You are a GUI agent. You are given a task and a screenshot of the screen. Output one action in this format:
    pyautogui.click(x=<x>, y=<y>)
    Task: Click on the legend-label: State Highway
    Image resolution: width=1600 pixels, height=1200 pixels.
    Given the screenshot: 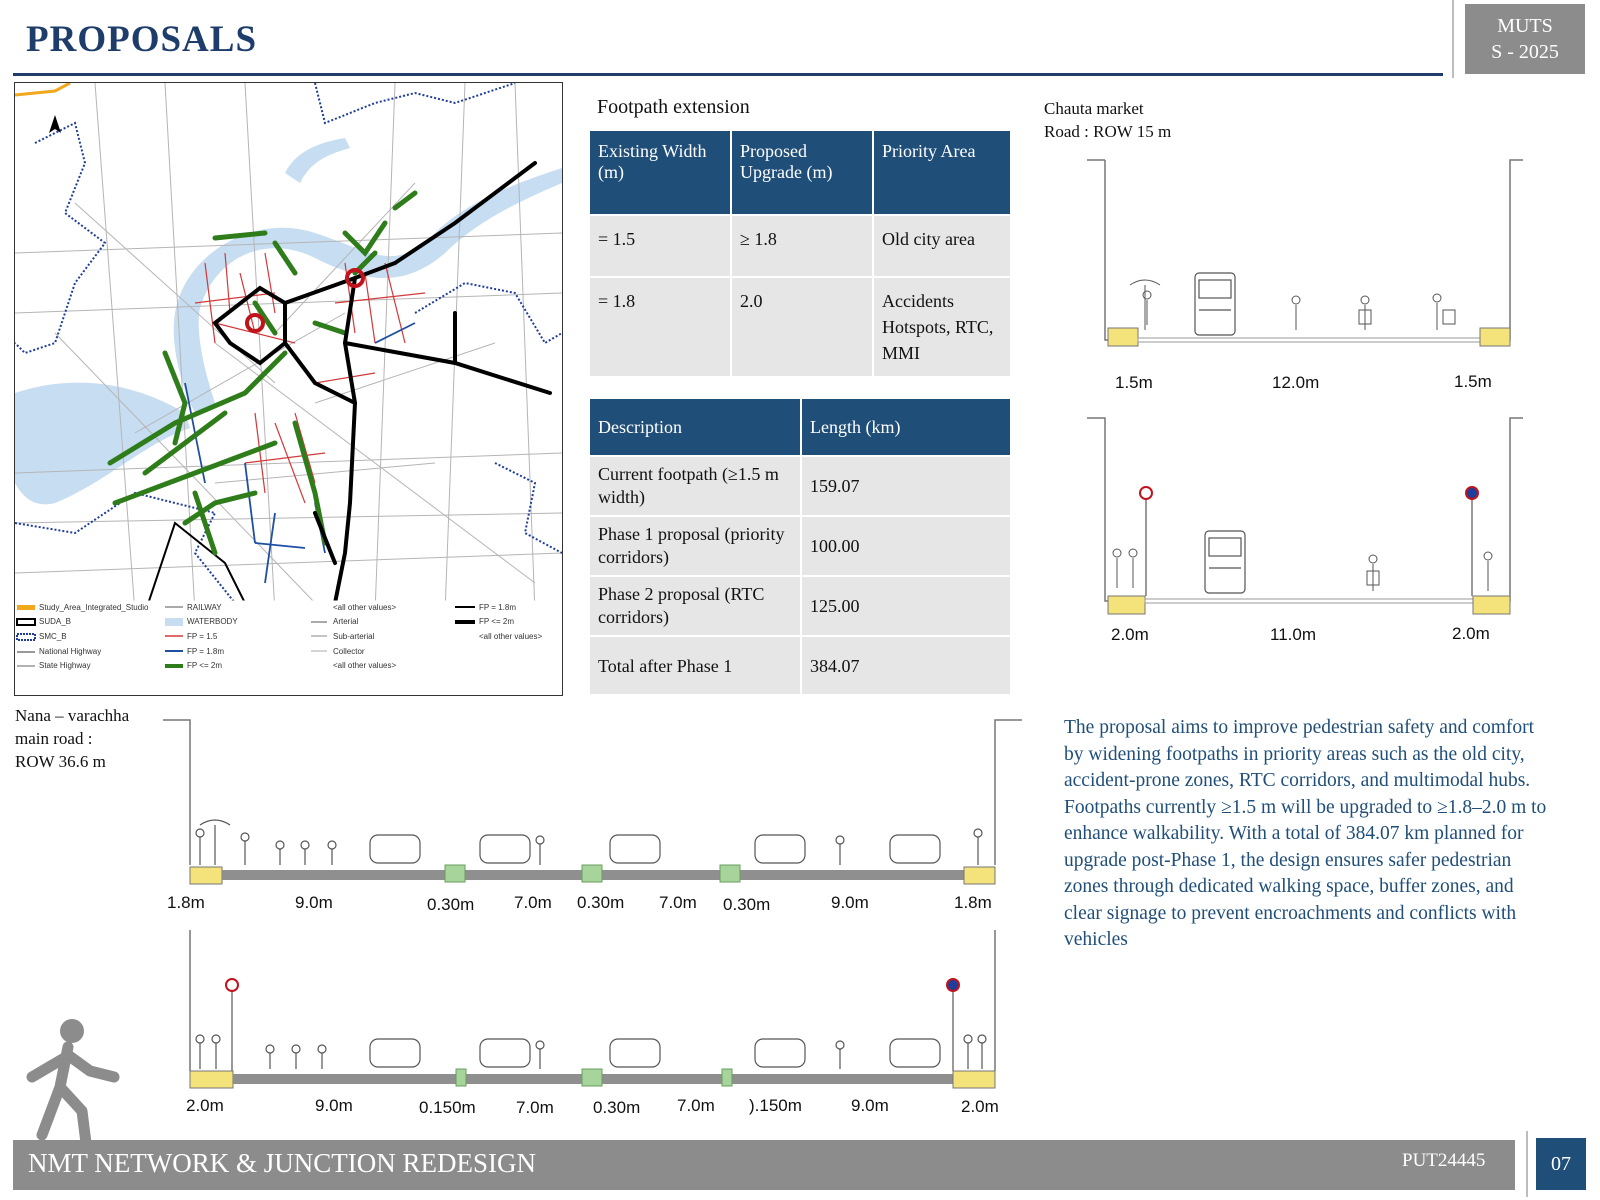 What is the action you would take?
    pyautogui.click(x=65, y=665)
    